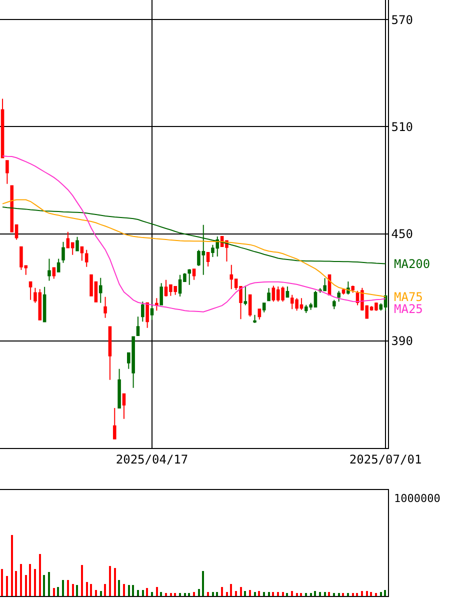  Describe the element at coordinates (408, 309) in the screenshot. I see `series-label: MA25` at that location.